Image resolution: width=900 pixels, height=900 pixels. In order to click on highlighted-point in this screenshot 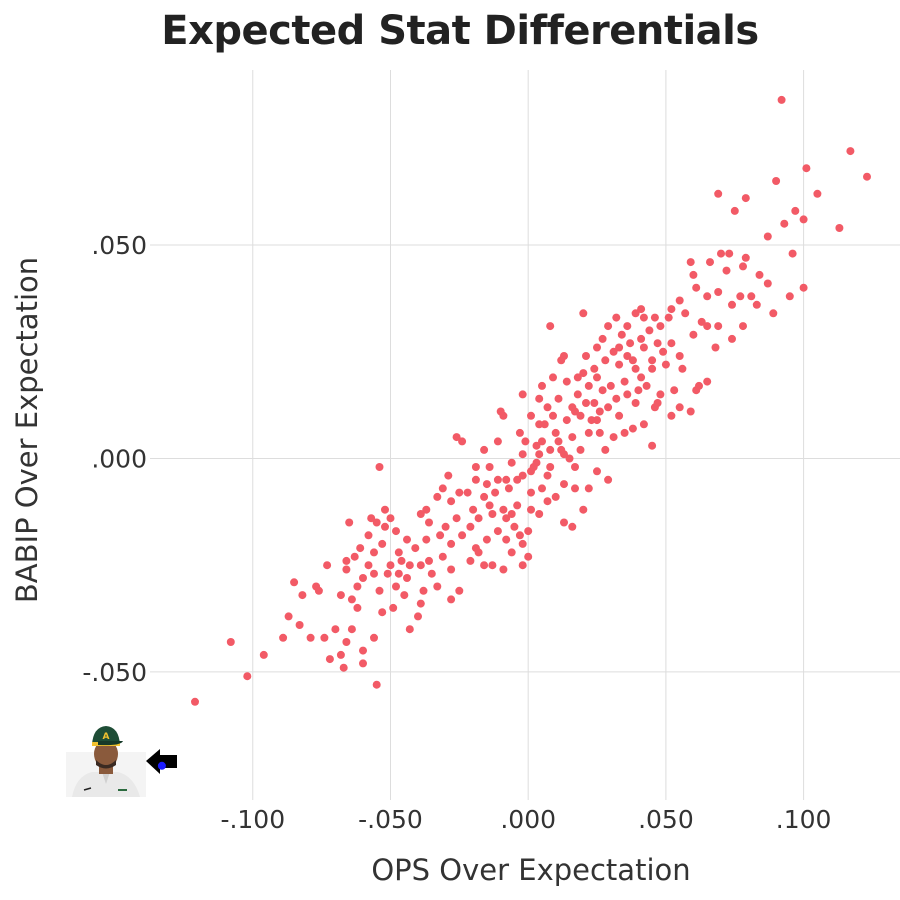, I will do `click(161, 765)`.